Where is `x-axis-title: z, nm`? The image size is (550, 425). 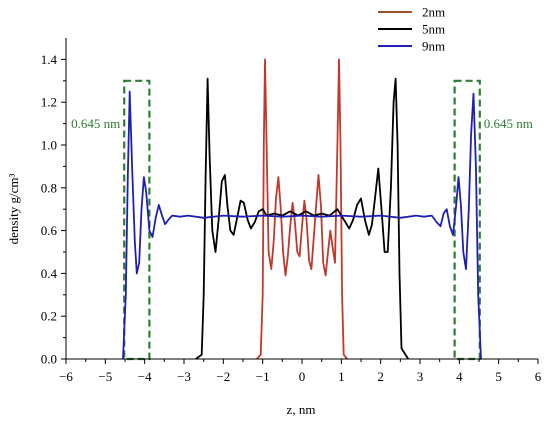 x-axis-title: z, nm is located at coordinates (301, 409).